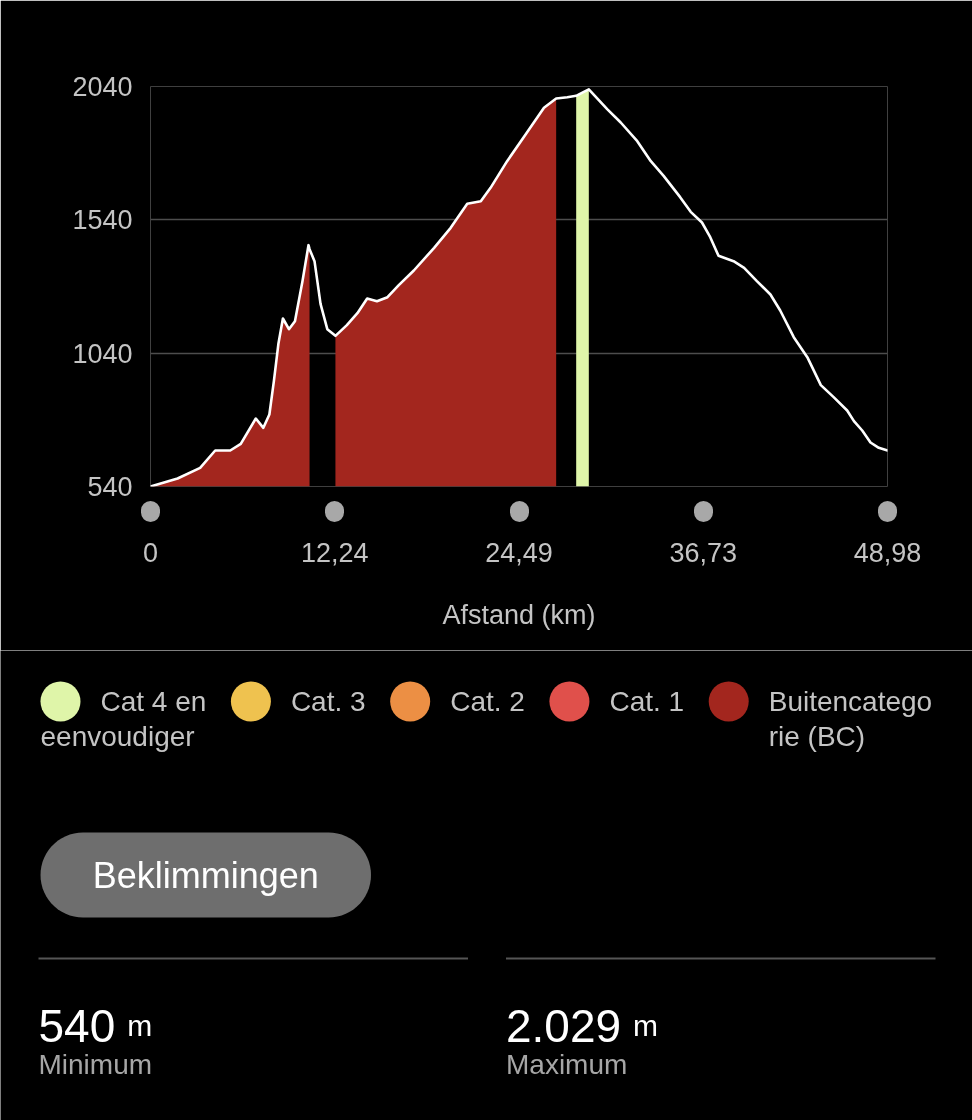 Image resolution: width=972 pixels, height=1120 pixels. What do you see at coordinates (519, 614) in the screenshot?
I see `x-axis-title: Afstand (km)` at bounding box center [519, 614].